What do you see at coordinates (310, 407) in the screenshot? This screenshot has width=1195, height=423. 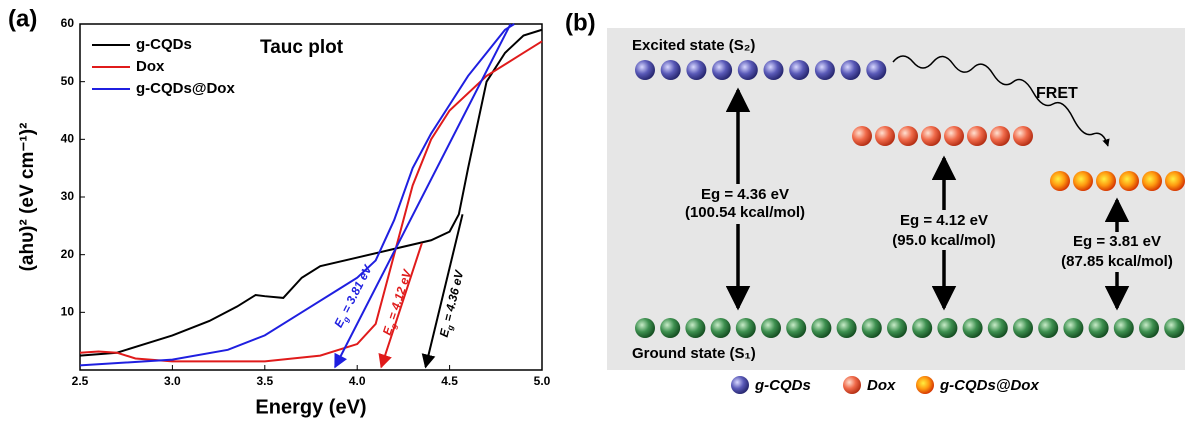 I see `x-axis-label: Energy (eV)` at bounding box center [310, 407].